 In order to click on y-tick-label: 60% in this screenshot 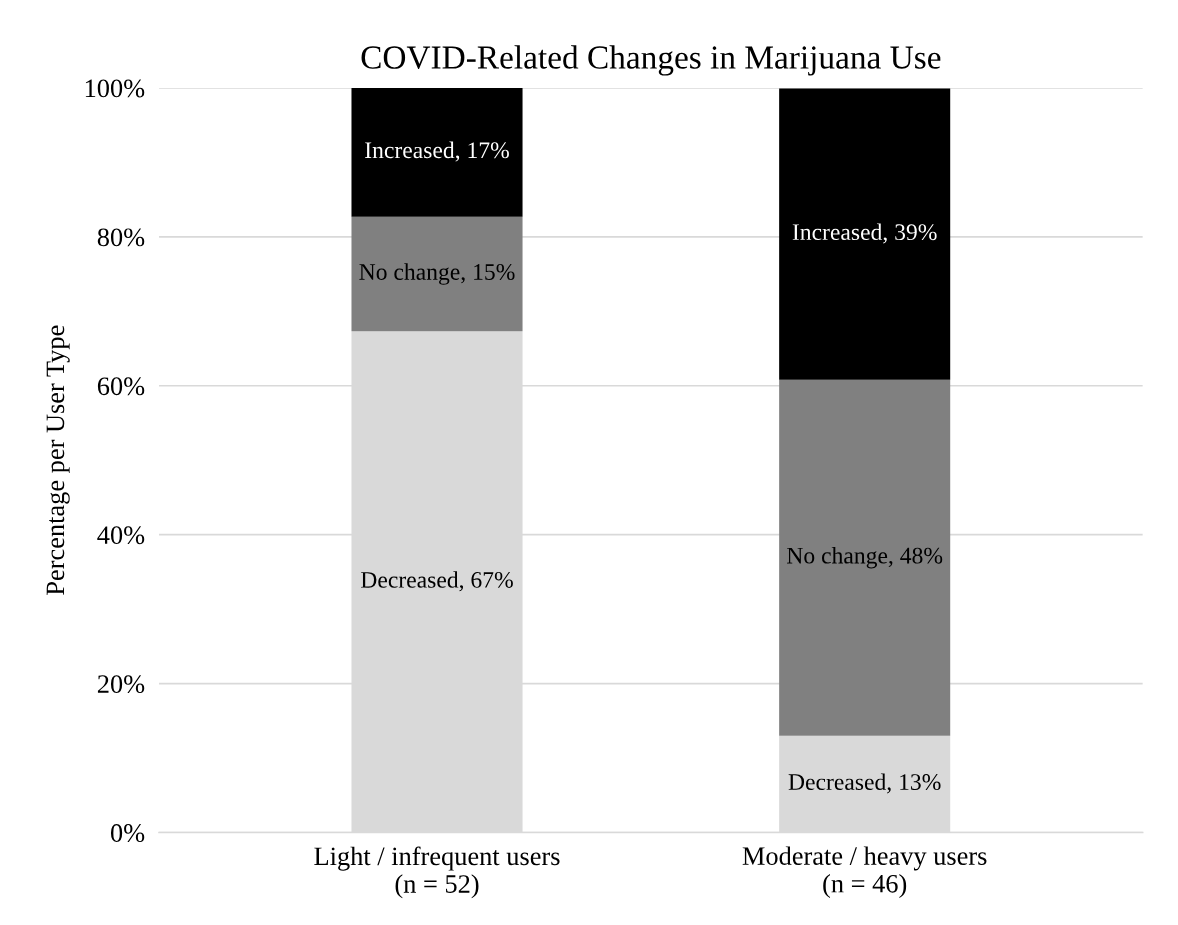, I will do `click(121, 386)`.